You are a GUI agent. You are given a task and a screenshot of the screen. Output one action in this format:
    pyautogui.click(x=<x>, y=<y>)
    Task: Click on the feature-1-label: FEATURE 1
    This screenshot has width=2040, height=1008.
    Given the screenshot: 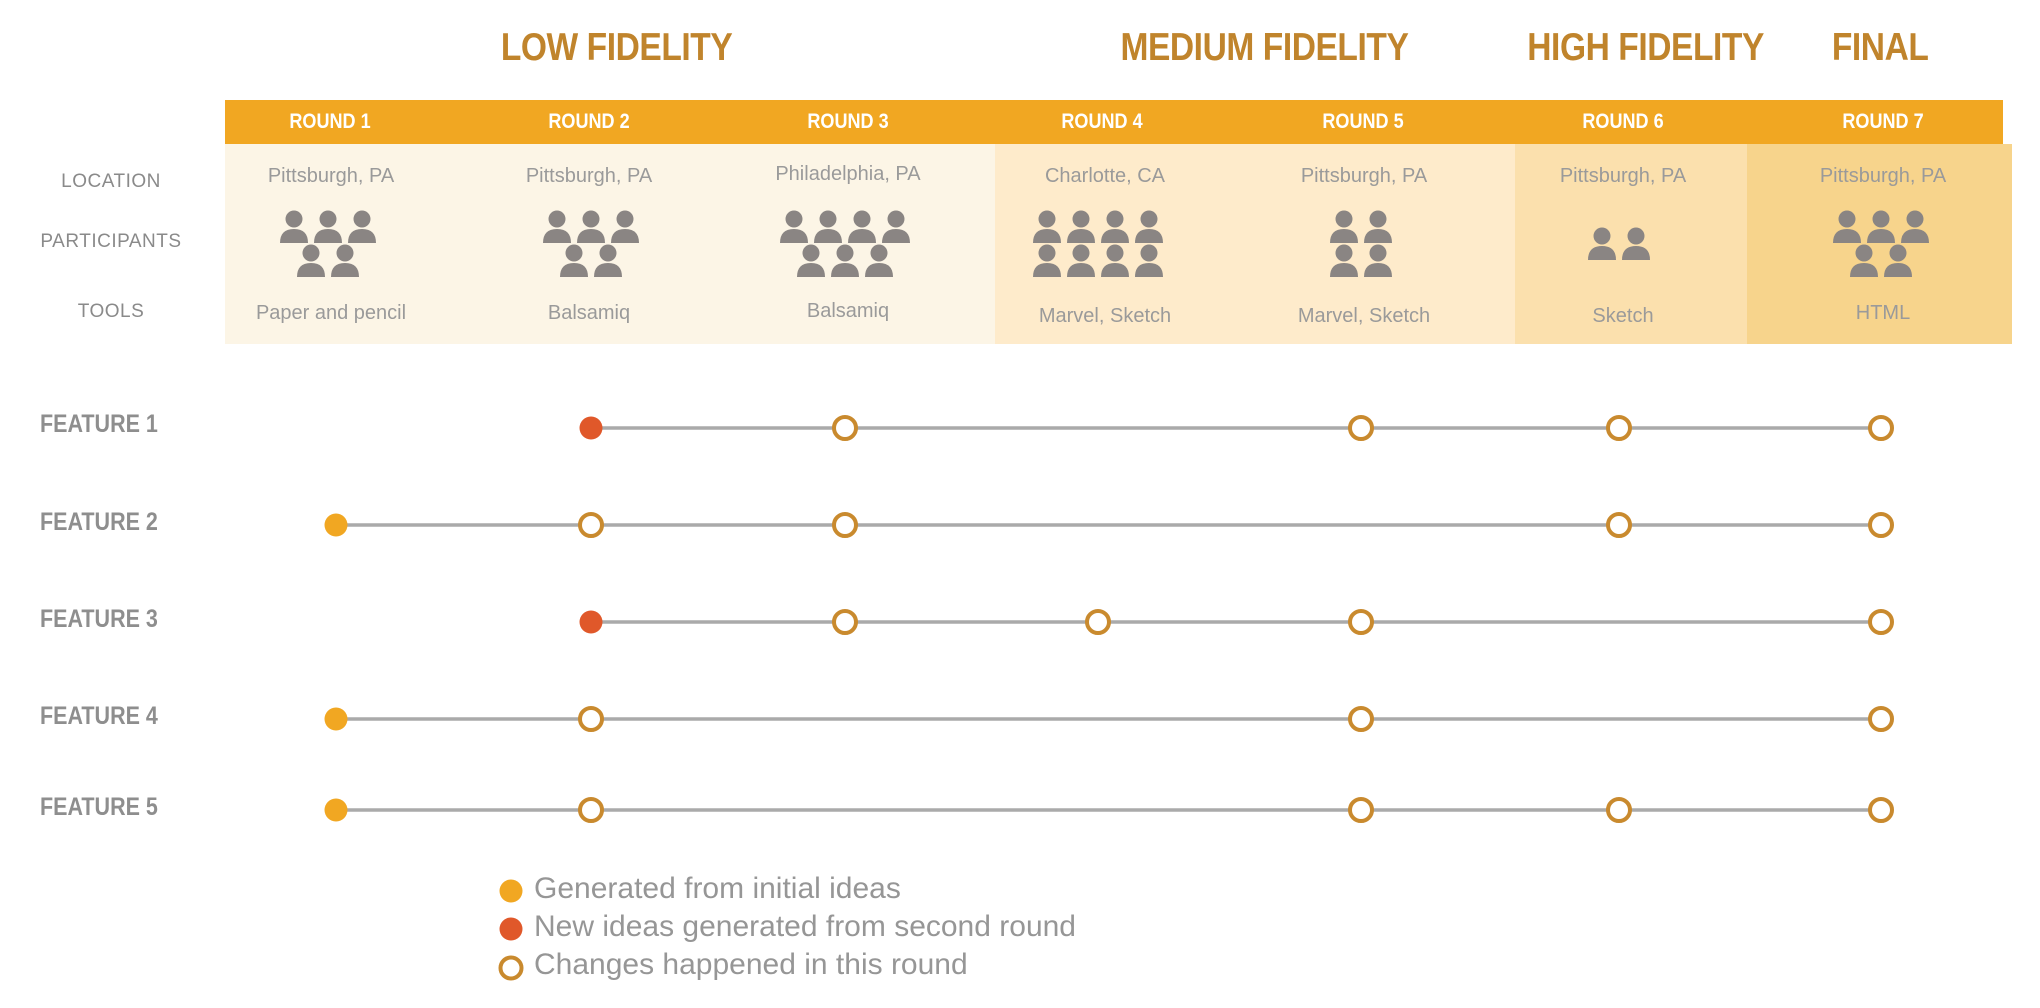 What is the action you would take?
    pyautogui.click(x=99, y=424)
    